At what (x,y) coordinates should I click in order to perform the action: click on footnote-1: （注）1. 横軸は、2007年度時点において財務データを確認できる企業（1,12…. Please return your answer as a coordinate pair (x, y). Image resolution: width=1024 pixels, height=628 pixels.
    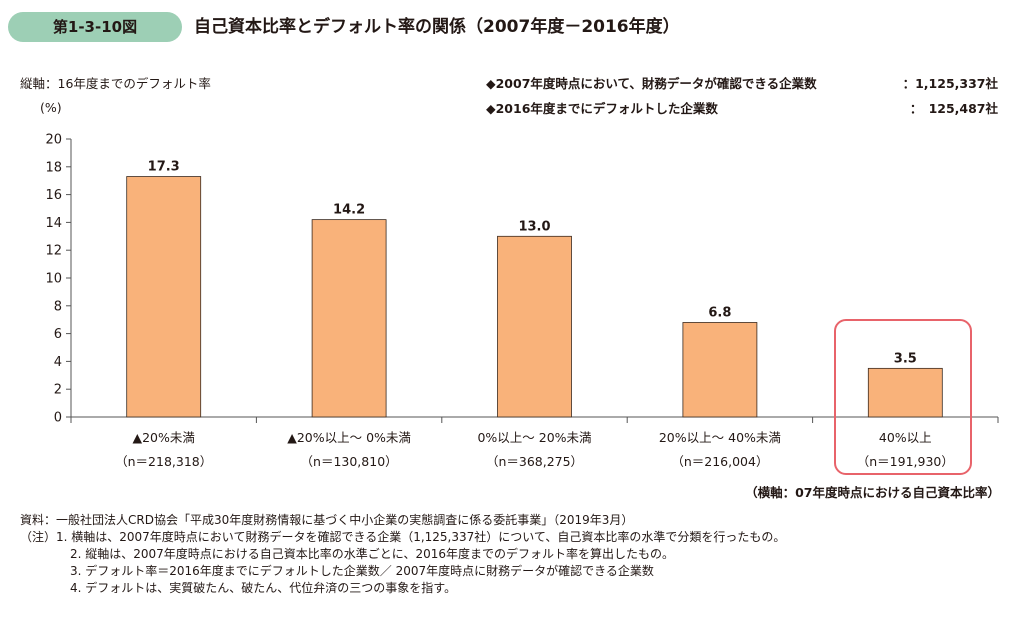
    Looking at the image, I should click on (403, 537).